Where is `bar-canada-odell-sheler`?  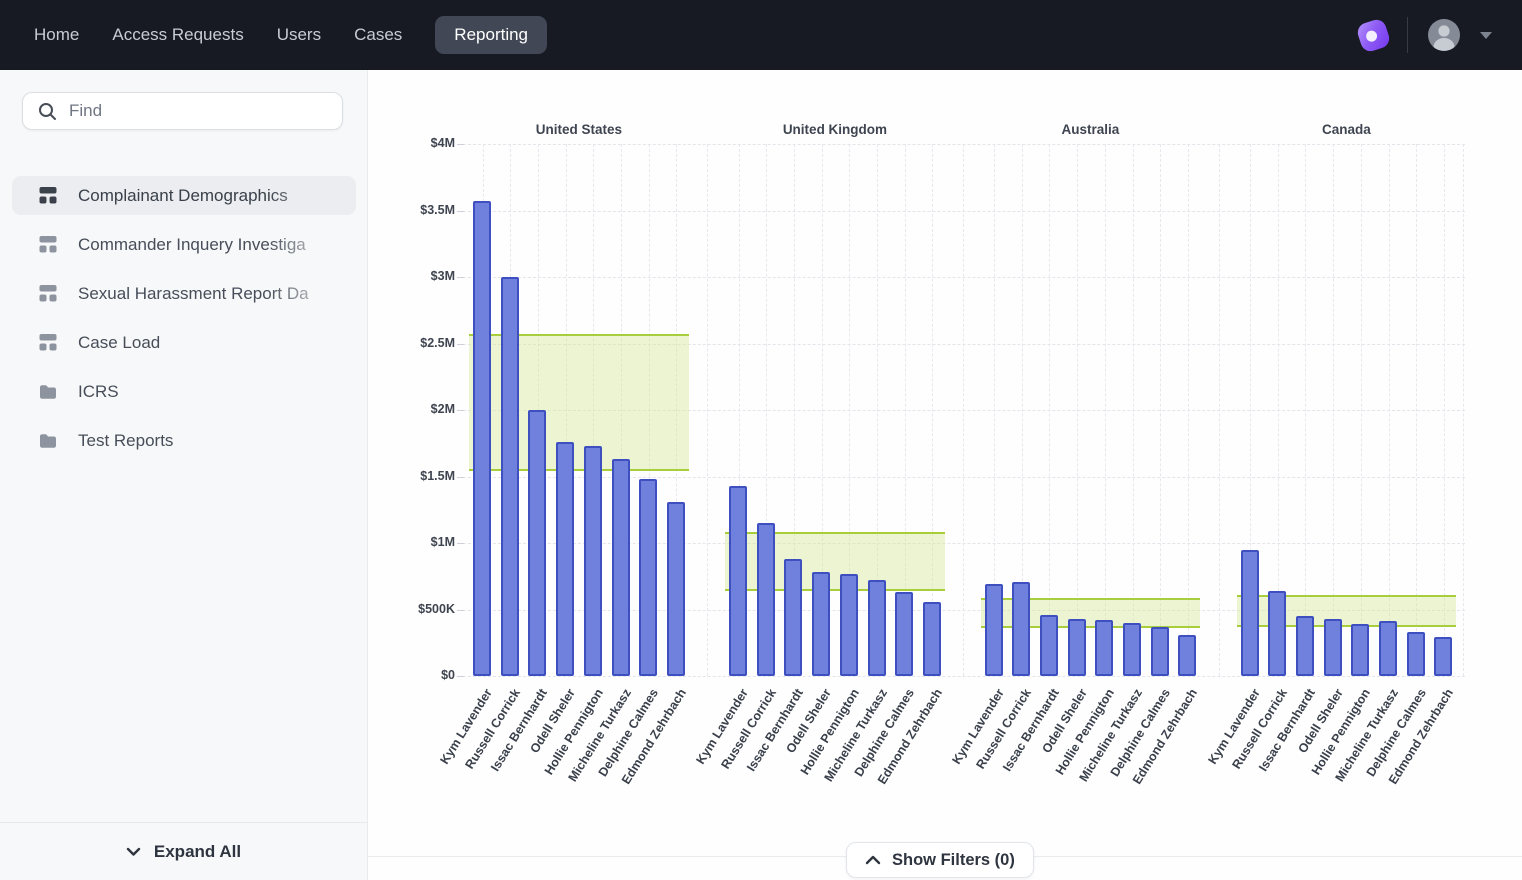
bar-canada-odell-sheler is located at coordinates (1332, 647).